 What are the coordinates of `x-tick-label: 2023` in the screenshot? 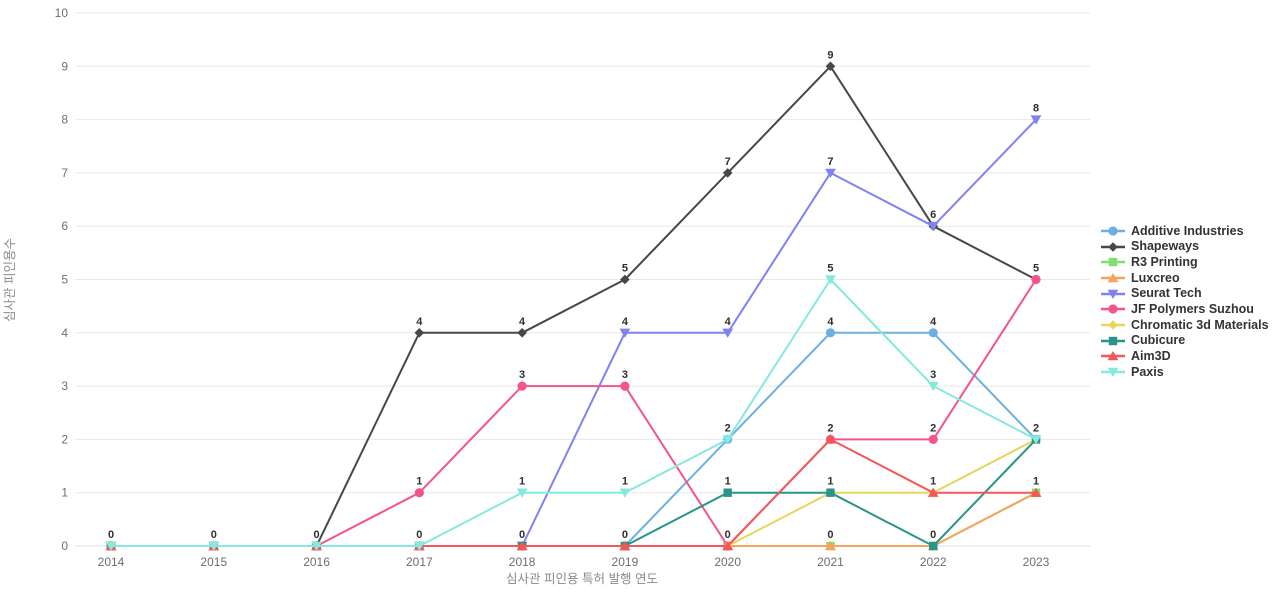 It's located at (1036, 562).